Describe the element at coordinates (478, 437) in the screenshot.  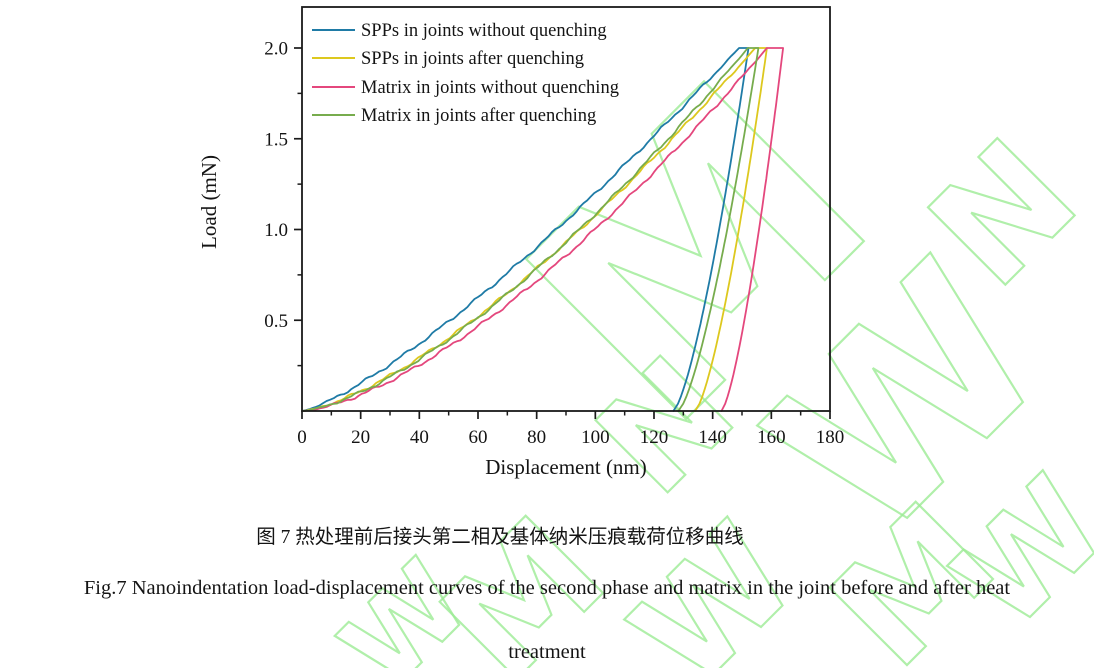
I see `x-tick-label: 60` at that location.